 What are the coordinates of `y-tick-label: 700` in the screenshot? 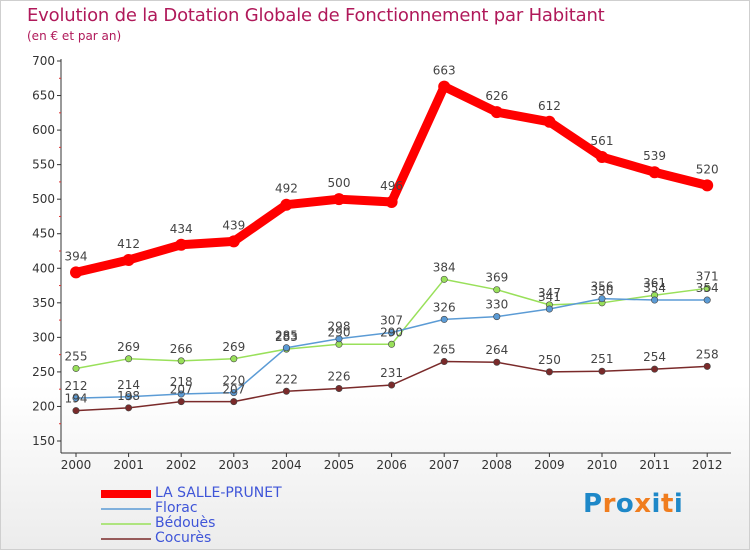 It's located at (43, 61).